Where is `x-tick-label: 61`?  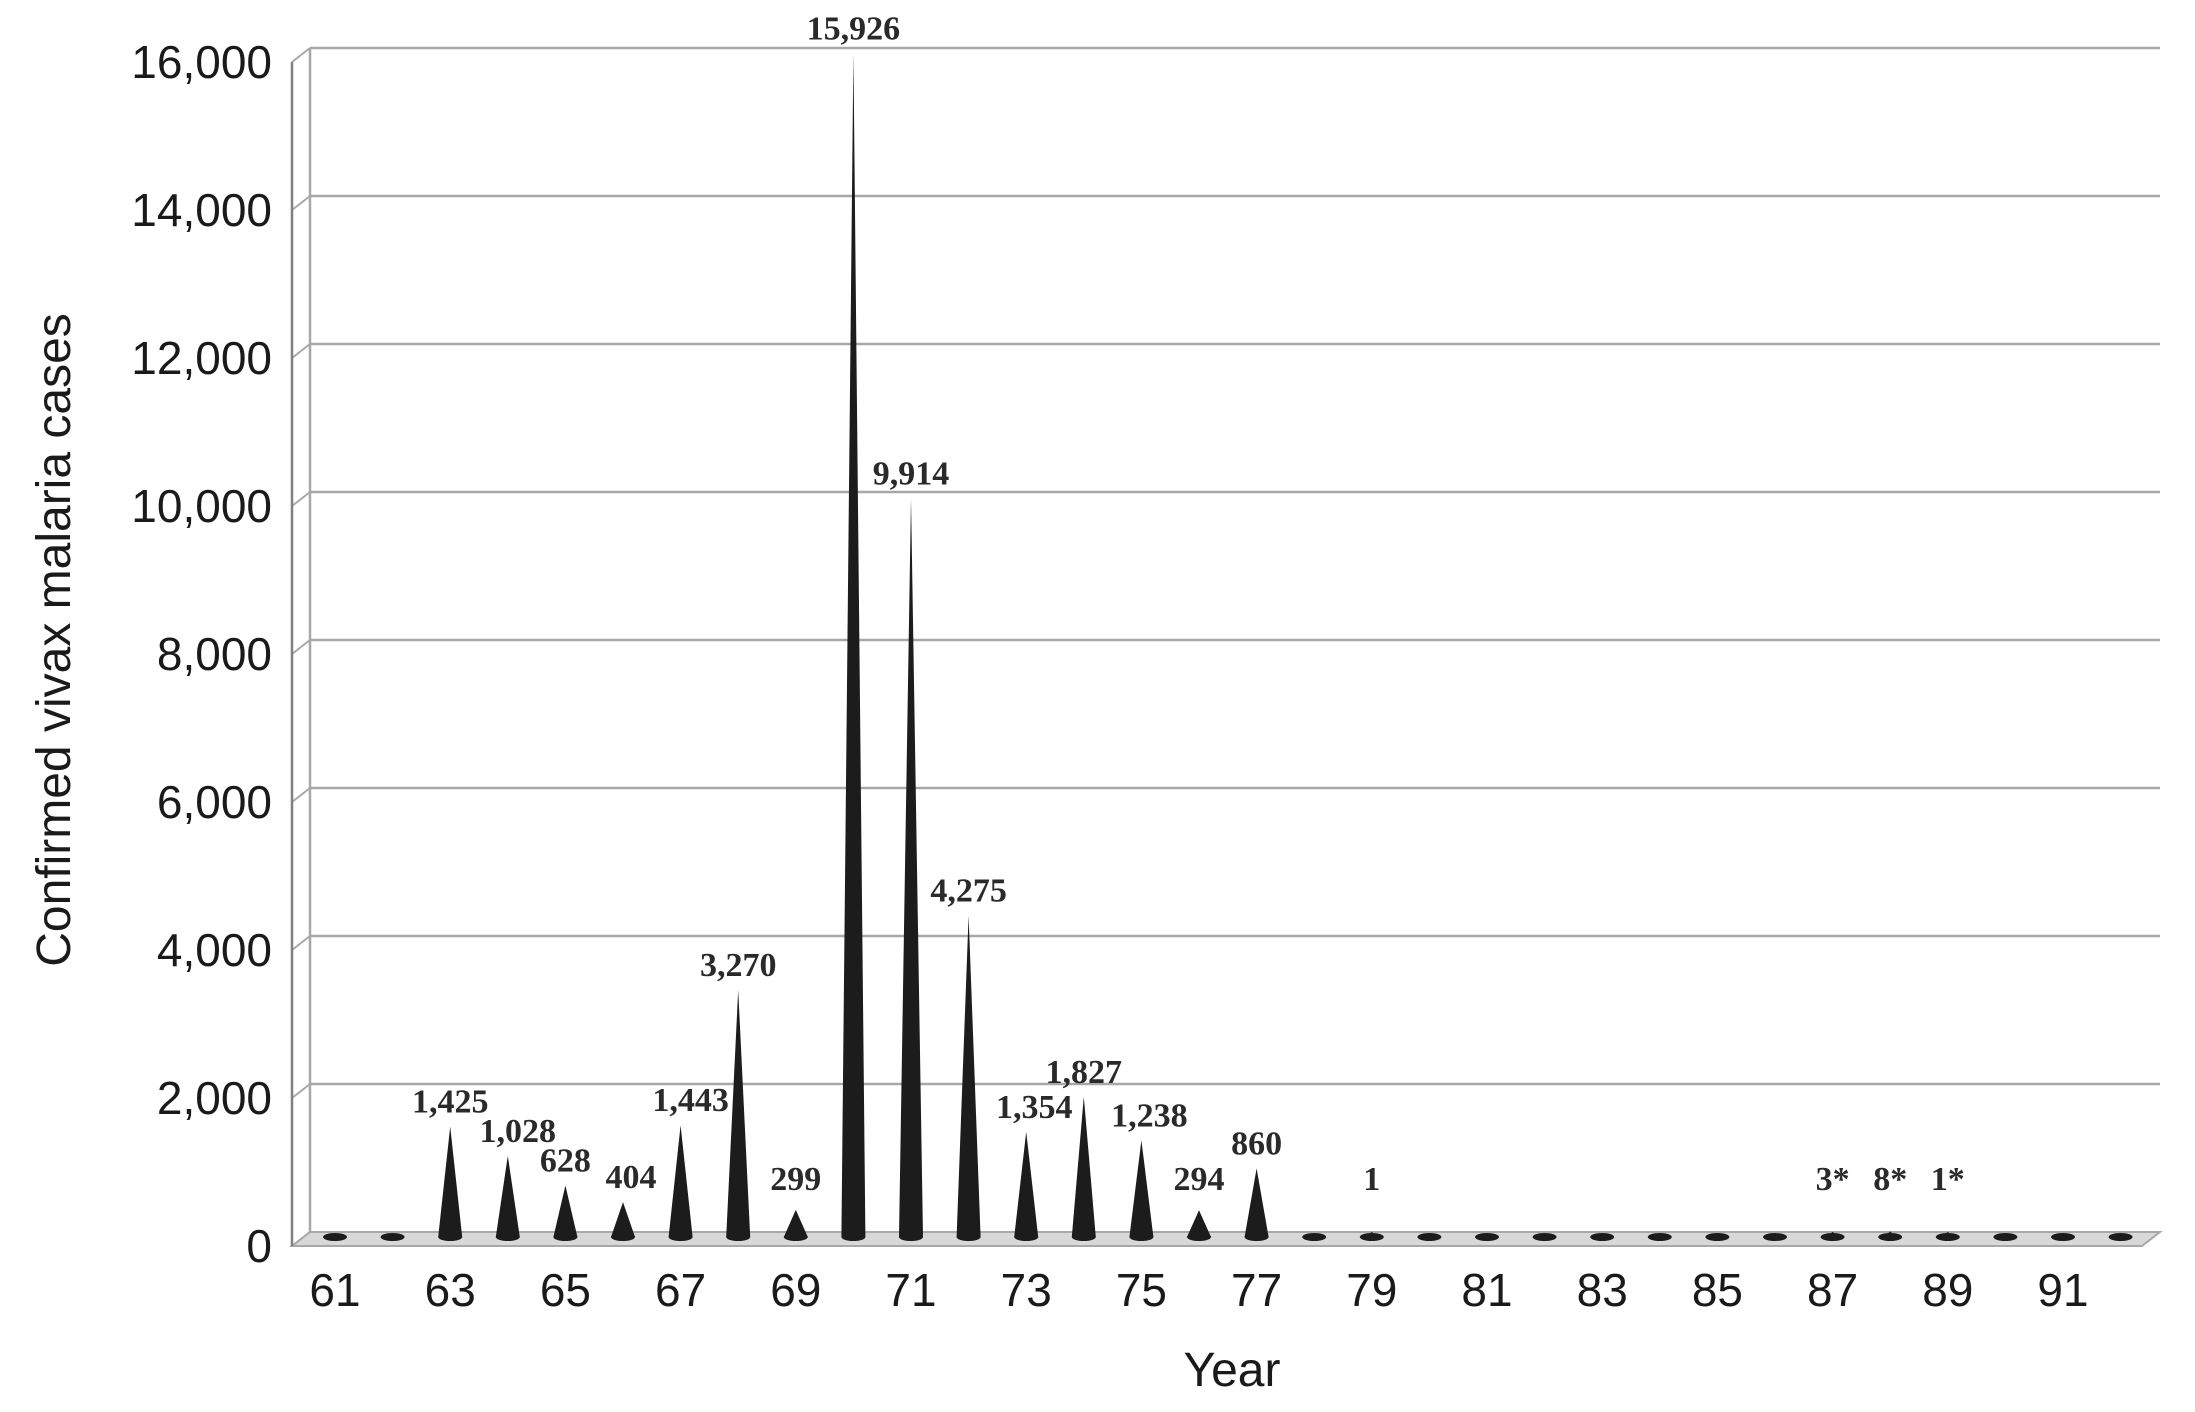
x-tick-label: 61 is located at coordinates (334, 1290).